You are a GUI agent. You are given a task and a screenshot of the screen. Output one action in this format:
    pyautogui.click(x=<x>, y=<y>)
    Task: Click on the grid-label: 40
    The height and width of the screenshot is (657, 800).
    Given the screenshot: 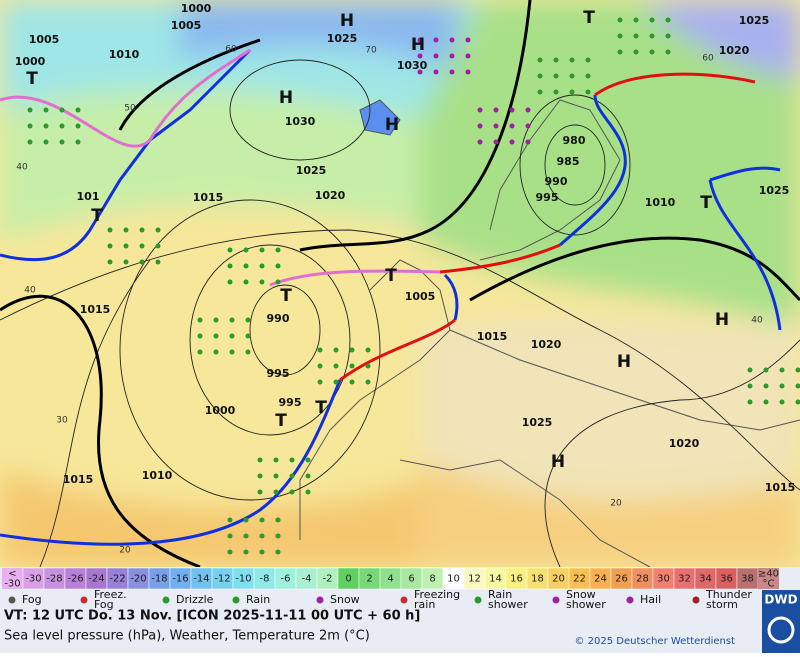 What is the action you would take?
    pyautogui.click(x=757, y=321)
    